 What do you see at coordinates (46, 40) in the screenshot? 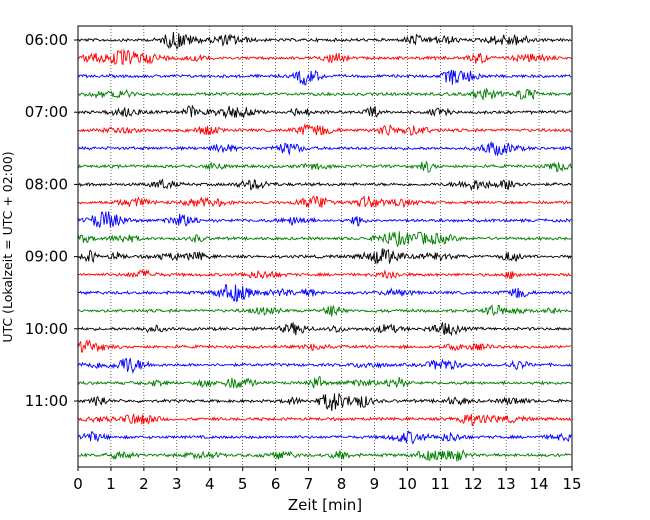
I see `y-tick-label: 06:00` at bounding box center [46, 40].